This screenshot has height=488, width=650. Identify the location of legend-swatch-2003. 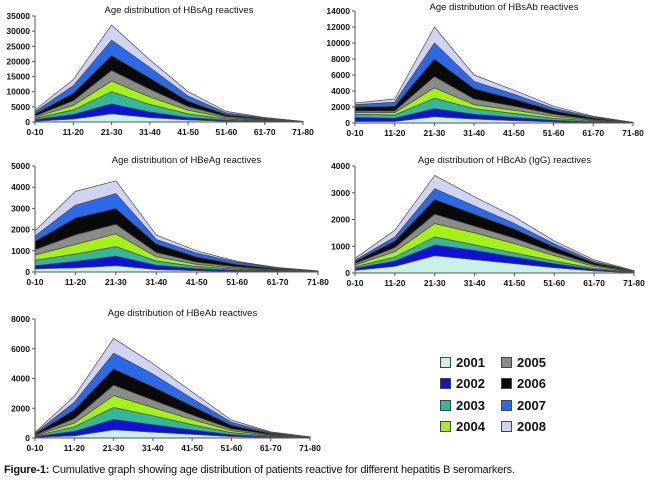
(445, 405).